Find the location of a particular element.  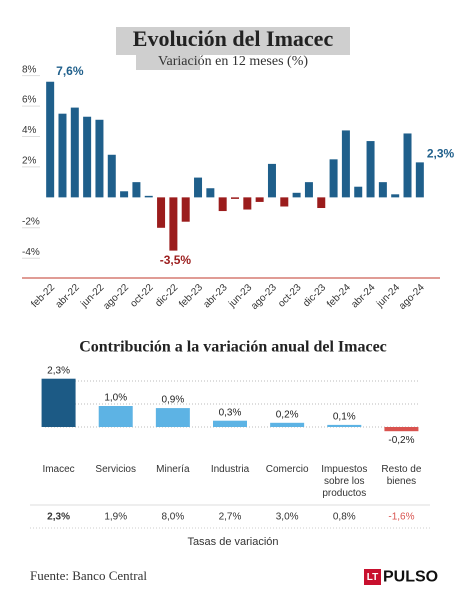

logo-box is located at coordinates (372, 577).